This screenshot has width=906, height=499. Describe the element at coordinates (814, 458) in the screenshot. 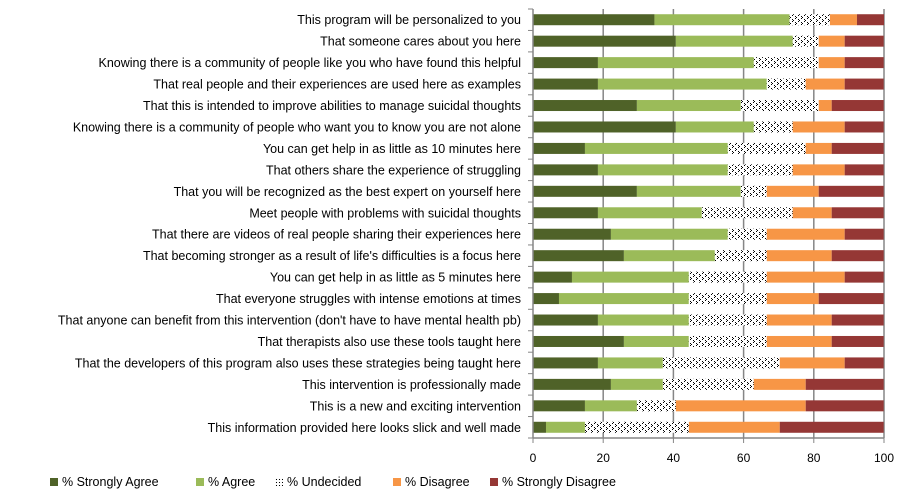

I see `x-tick-label: 80` at that location.